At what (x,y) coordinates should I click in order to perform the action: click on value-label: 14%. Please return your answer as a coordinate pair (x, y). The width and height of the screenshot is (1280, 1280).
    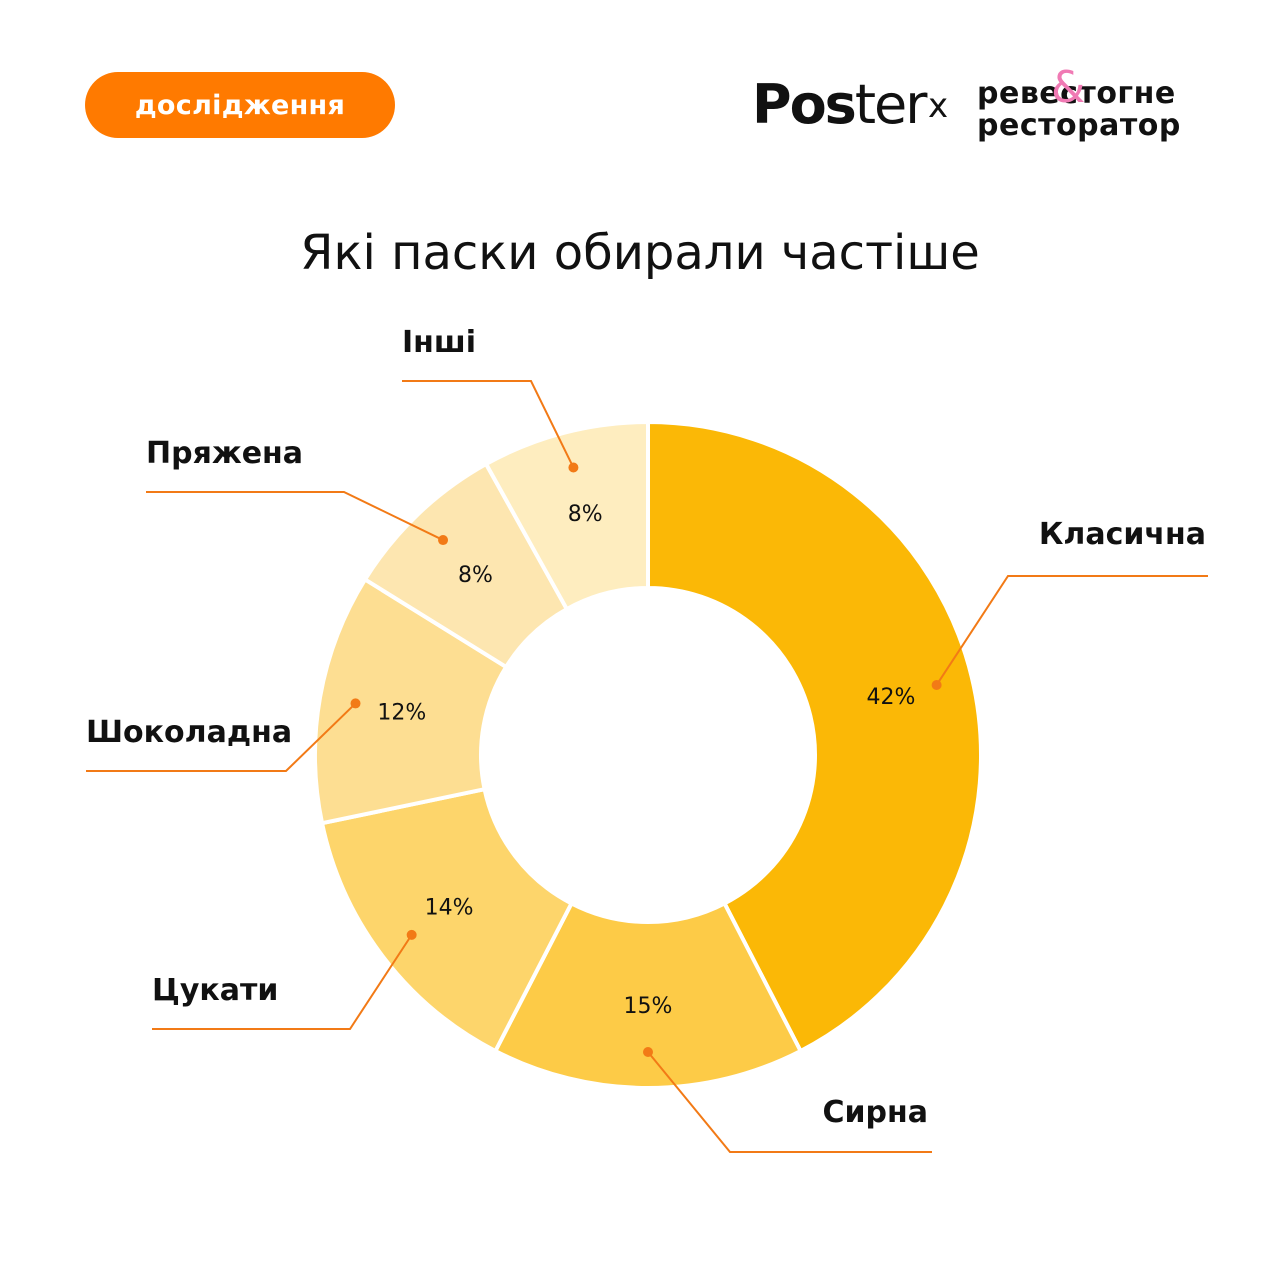
    Looking at the image, I should click on (449, 907).